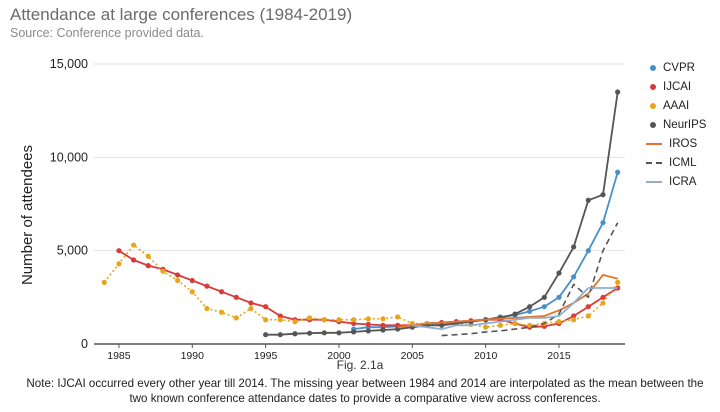 Image resolution: width=720 pixels, height=412 pixels. Describe the element at coordinates (653, 105) in the screenshot. I see `legend-swatch-aaai` at that location.